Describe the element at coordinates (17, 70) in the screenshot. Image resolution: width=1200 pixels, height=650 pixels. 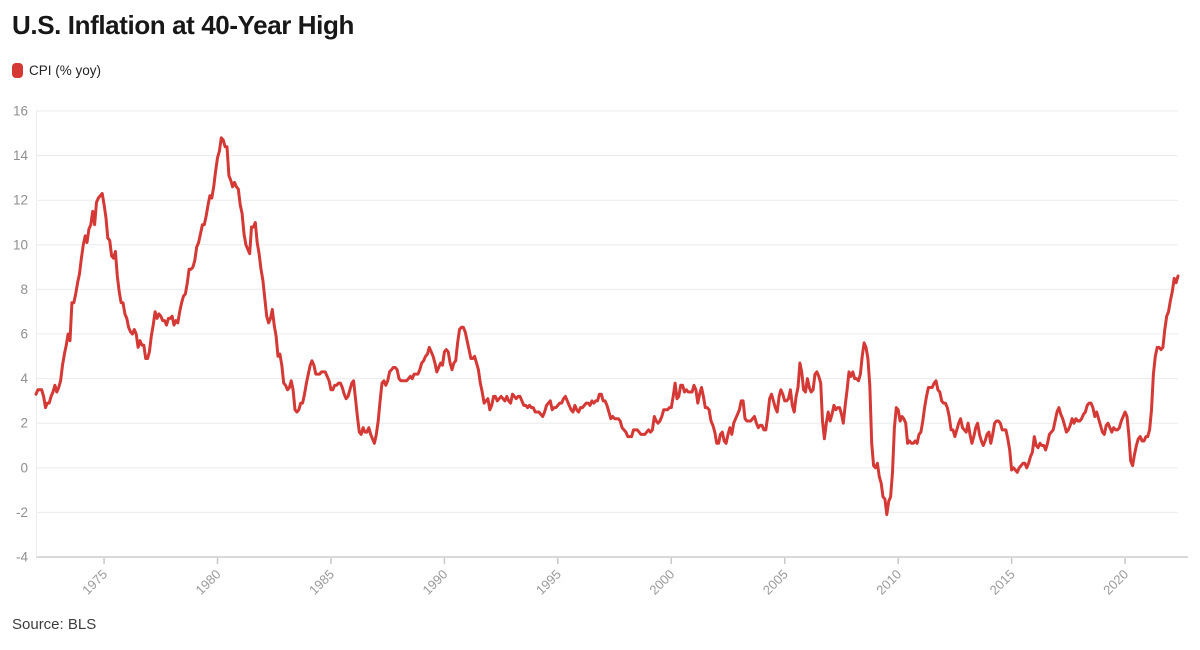
I see `legend-swatch-icon` at that location.